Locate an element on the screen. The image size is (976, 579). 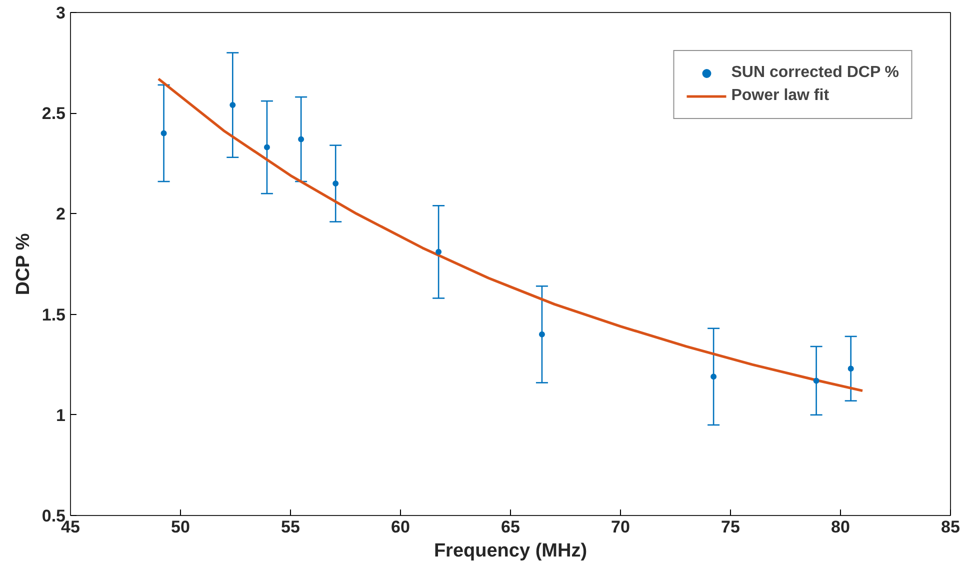
y-tick-label: 1 is located at coordinates (61, 415).